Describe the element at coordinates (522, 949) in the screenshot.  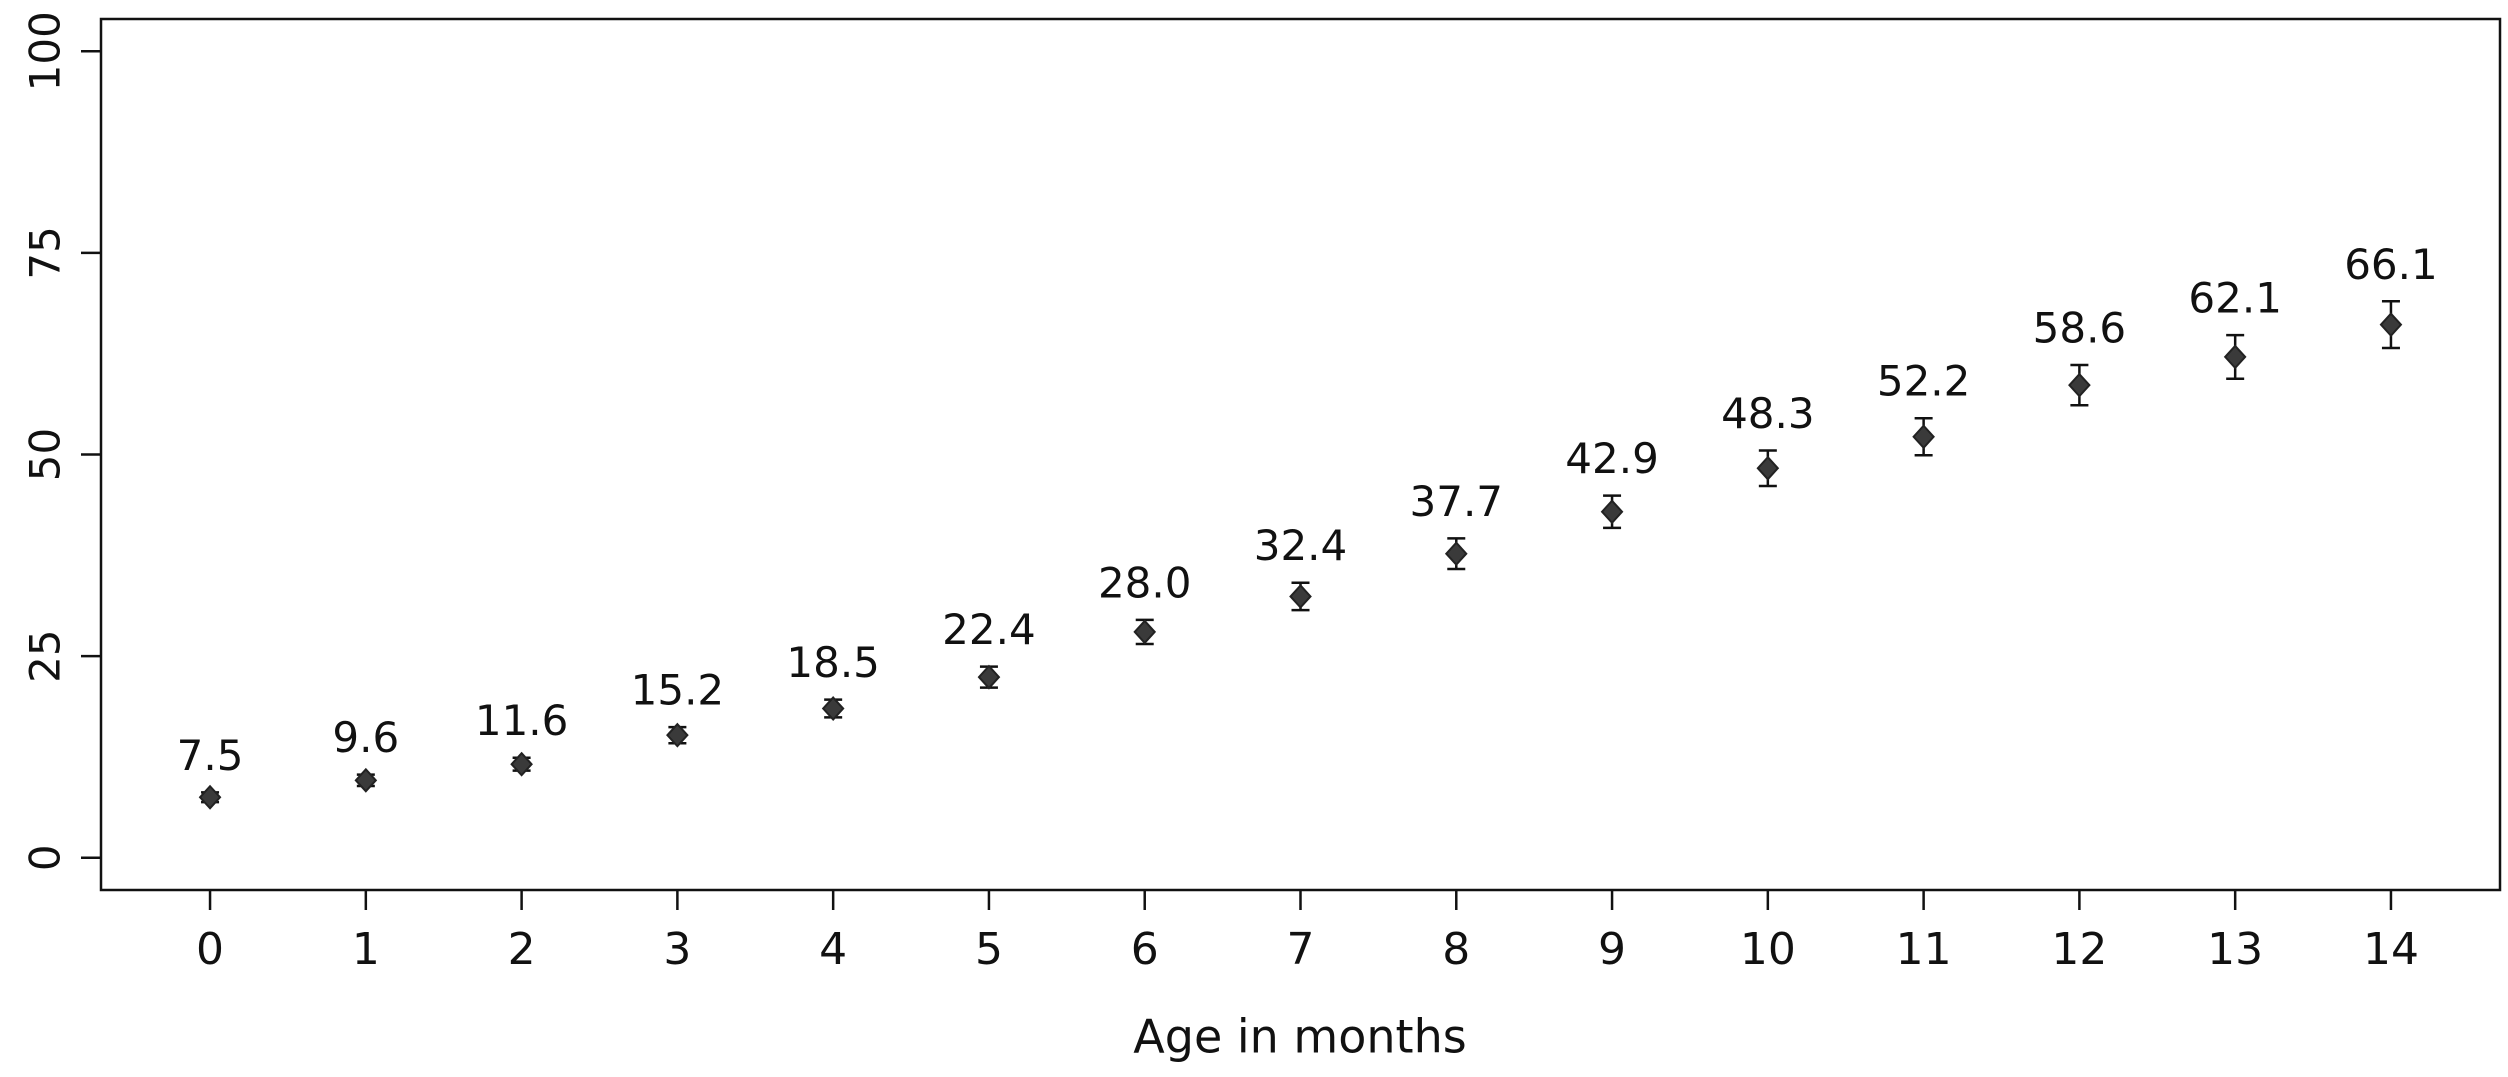
I see `x-tick-label: 2` at that location.